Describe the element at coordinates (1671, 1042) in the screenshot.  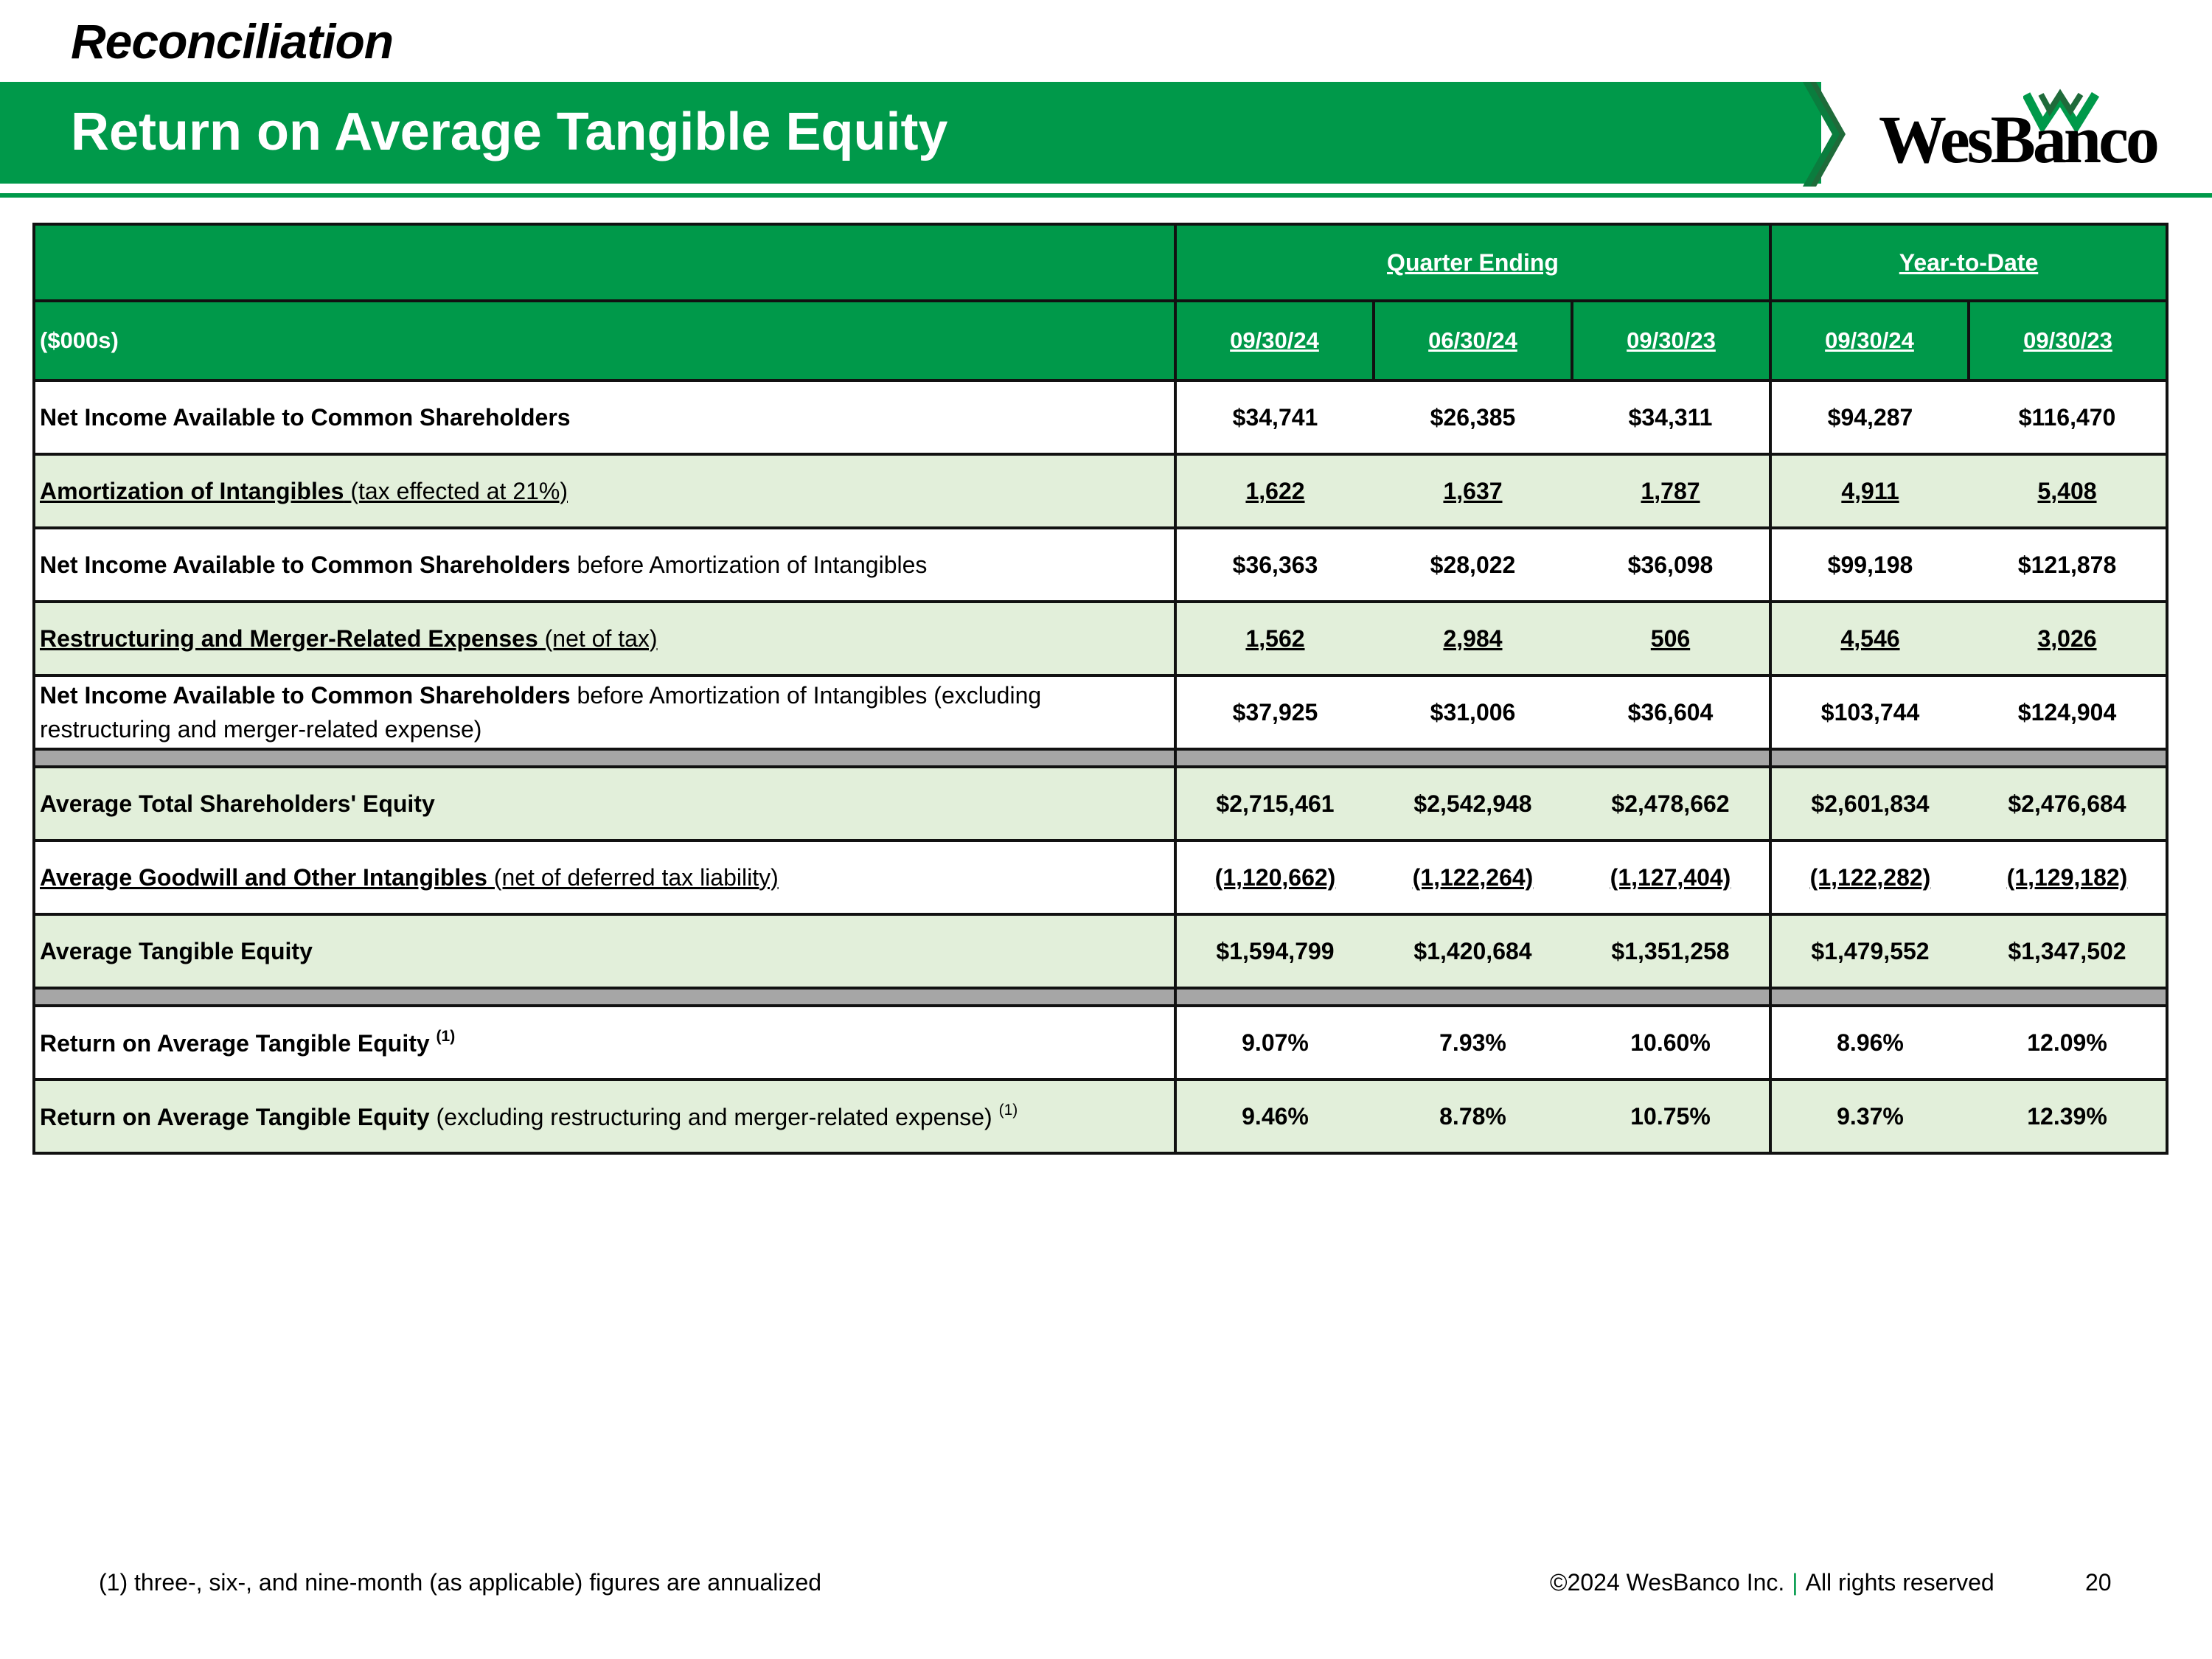
I see `table-cell: 10.60%` at that location.